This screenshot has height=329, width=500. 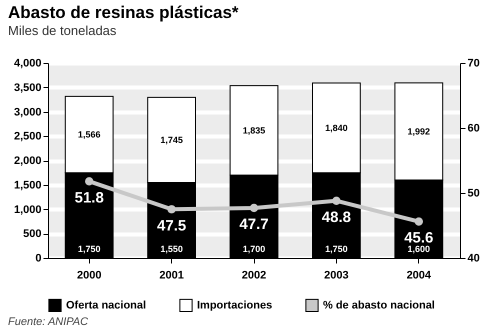 I want to click on data-label: 1,840, so click(x=336, y=127).